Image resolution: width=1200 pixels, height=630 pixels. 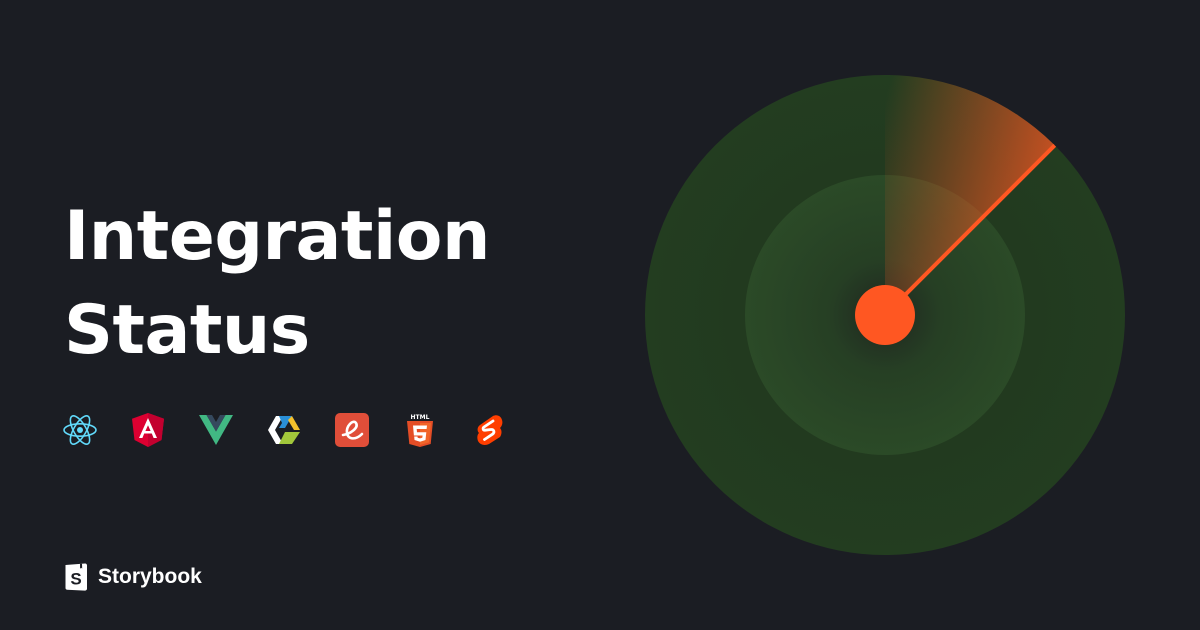 I want to click on radar-center-dot, so click(x=885, y=315).